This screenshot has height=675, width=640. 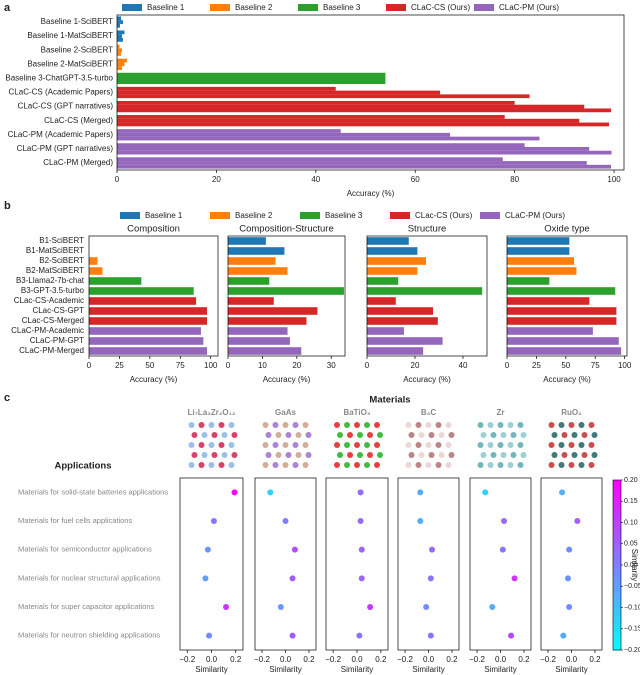 I want to click on category-label: CLaC-CS (Merged), so click(x=78, y=120).